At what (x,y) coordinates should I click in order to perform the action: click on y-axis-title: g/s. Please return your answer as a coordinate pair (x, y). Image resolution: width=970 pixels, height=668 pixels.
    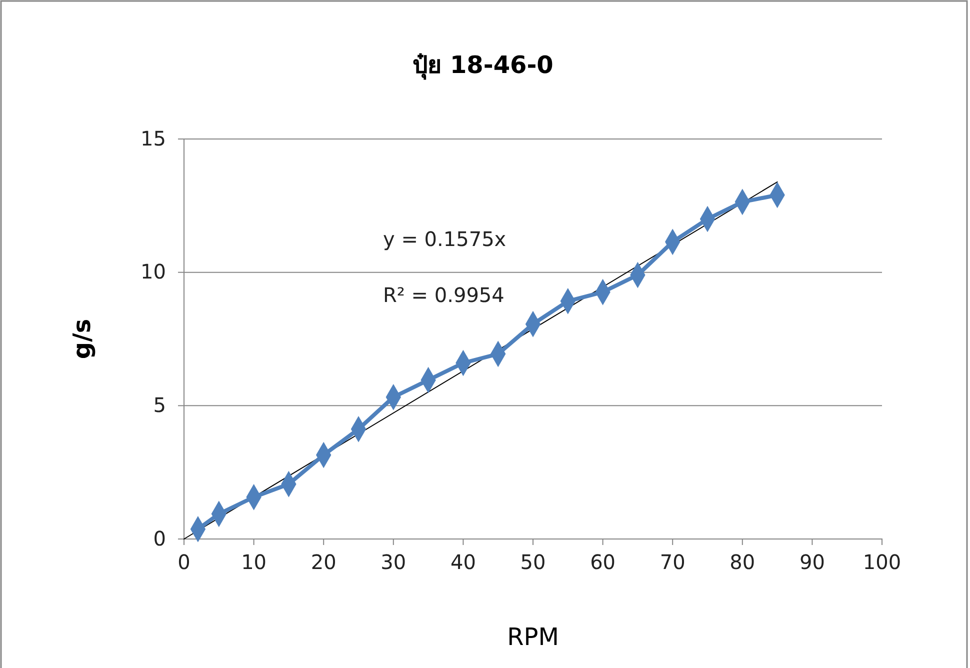
    Looking at the image, I should click on (82, 339).